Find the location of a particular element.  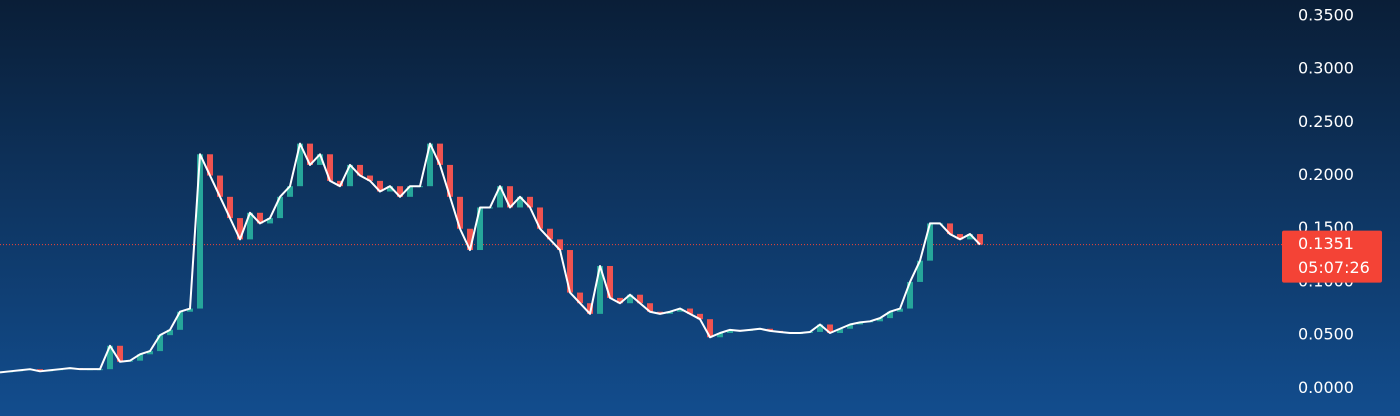

y-tick-label: 0.0500 is located at coordinates (1326, 334).